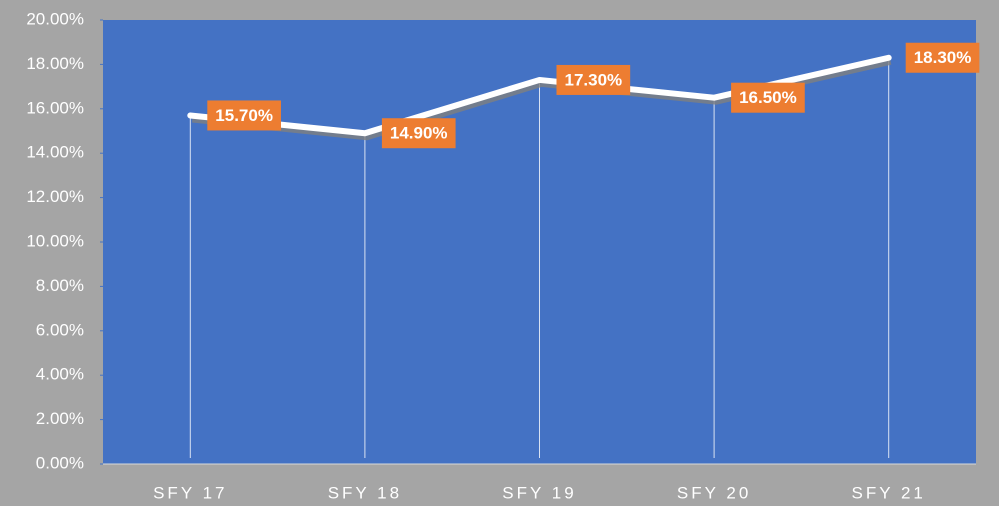  I want to click on data-label: 17.30%, so click(593, 79).